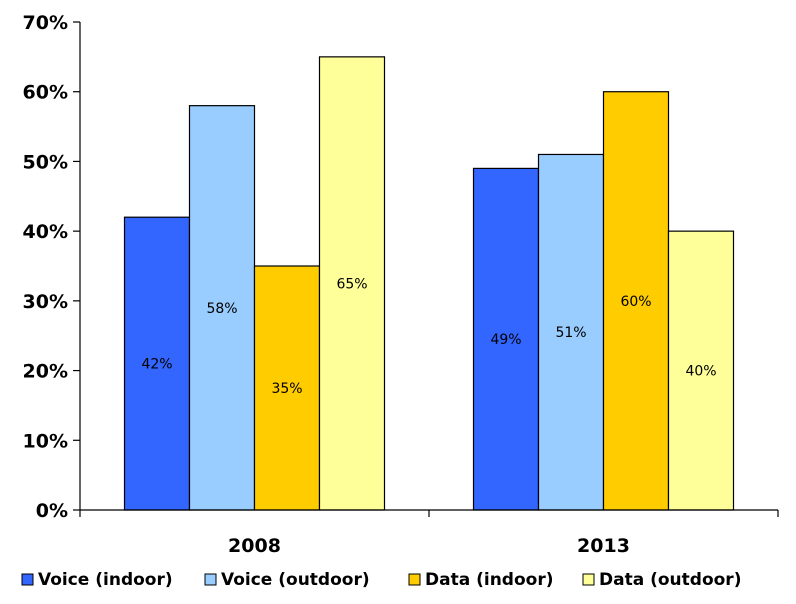 This screenshot has width=796, height=604. I want to click on y-tick-label: 10%, so click(45, 441).